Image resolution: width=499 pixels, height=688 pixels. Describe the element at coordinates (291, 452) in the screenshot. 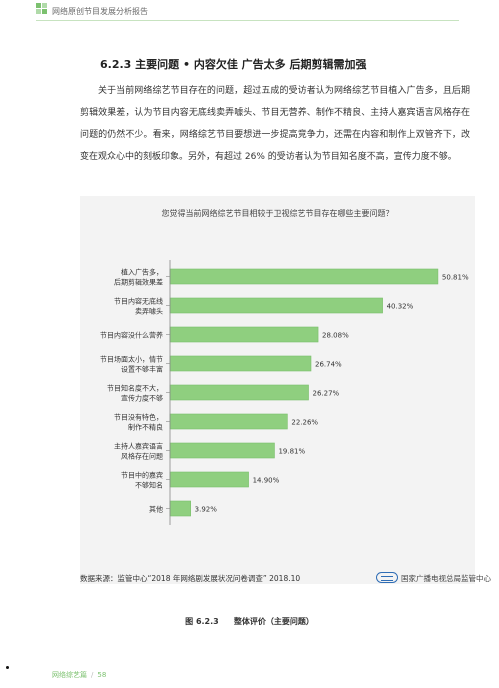

I see `bar-value-label: 19.81%` at that location.